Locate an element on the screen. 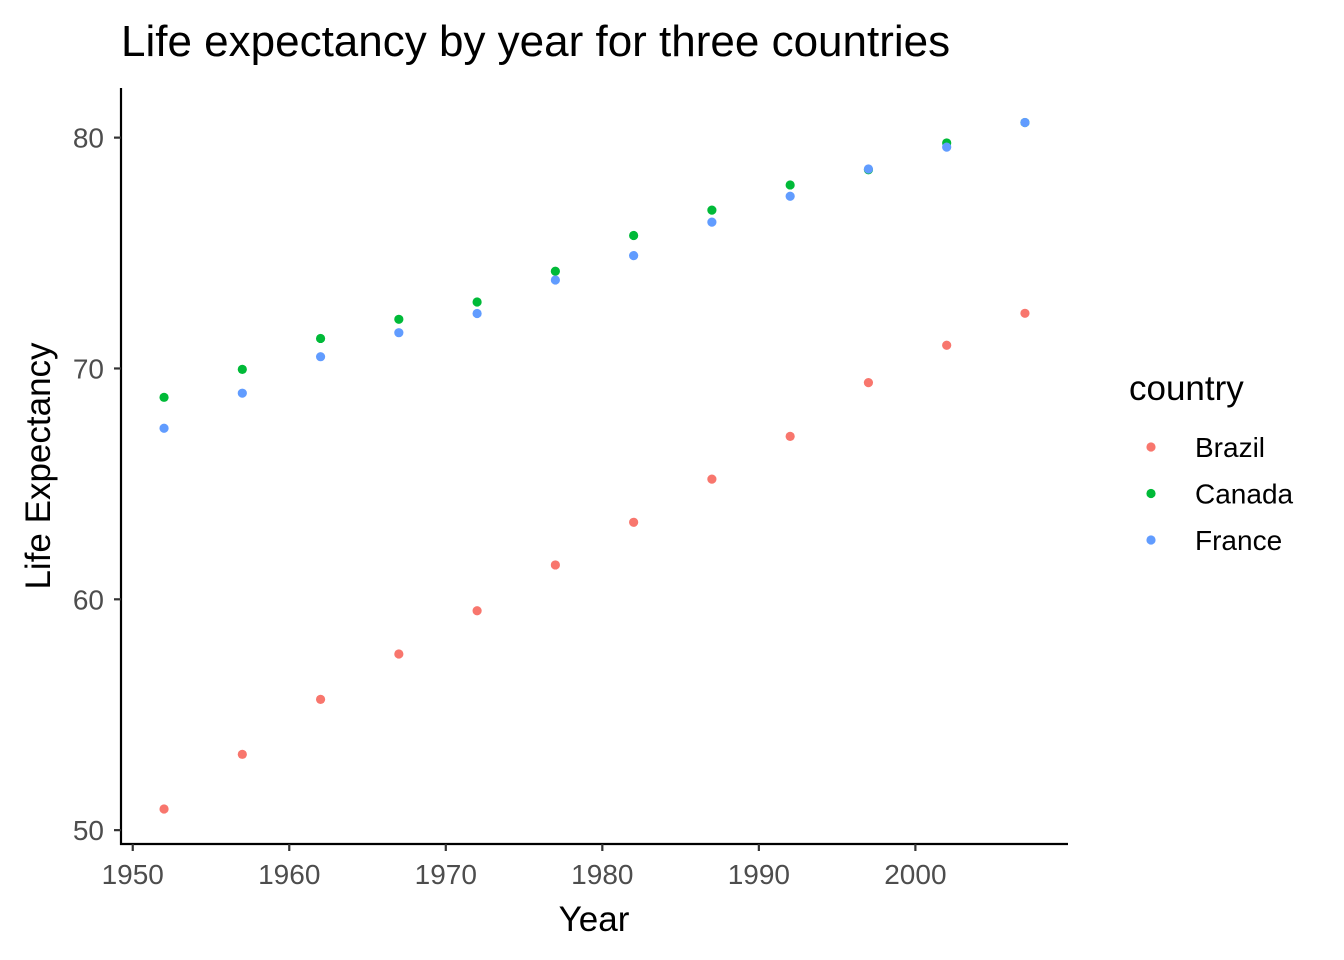 This screenshot has height=960, width=1344. legend-label-canada: Canada is located at coordinates (1244, 494).